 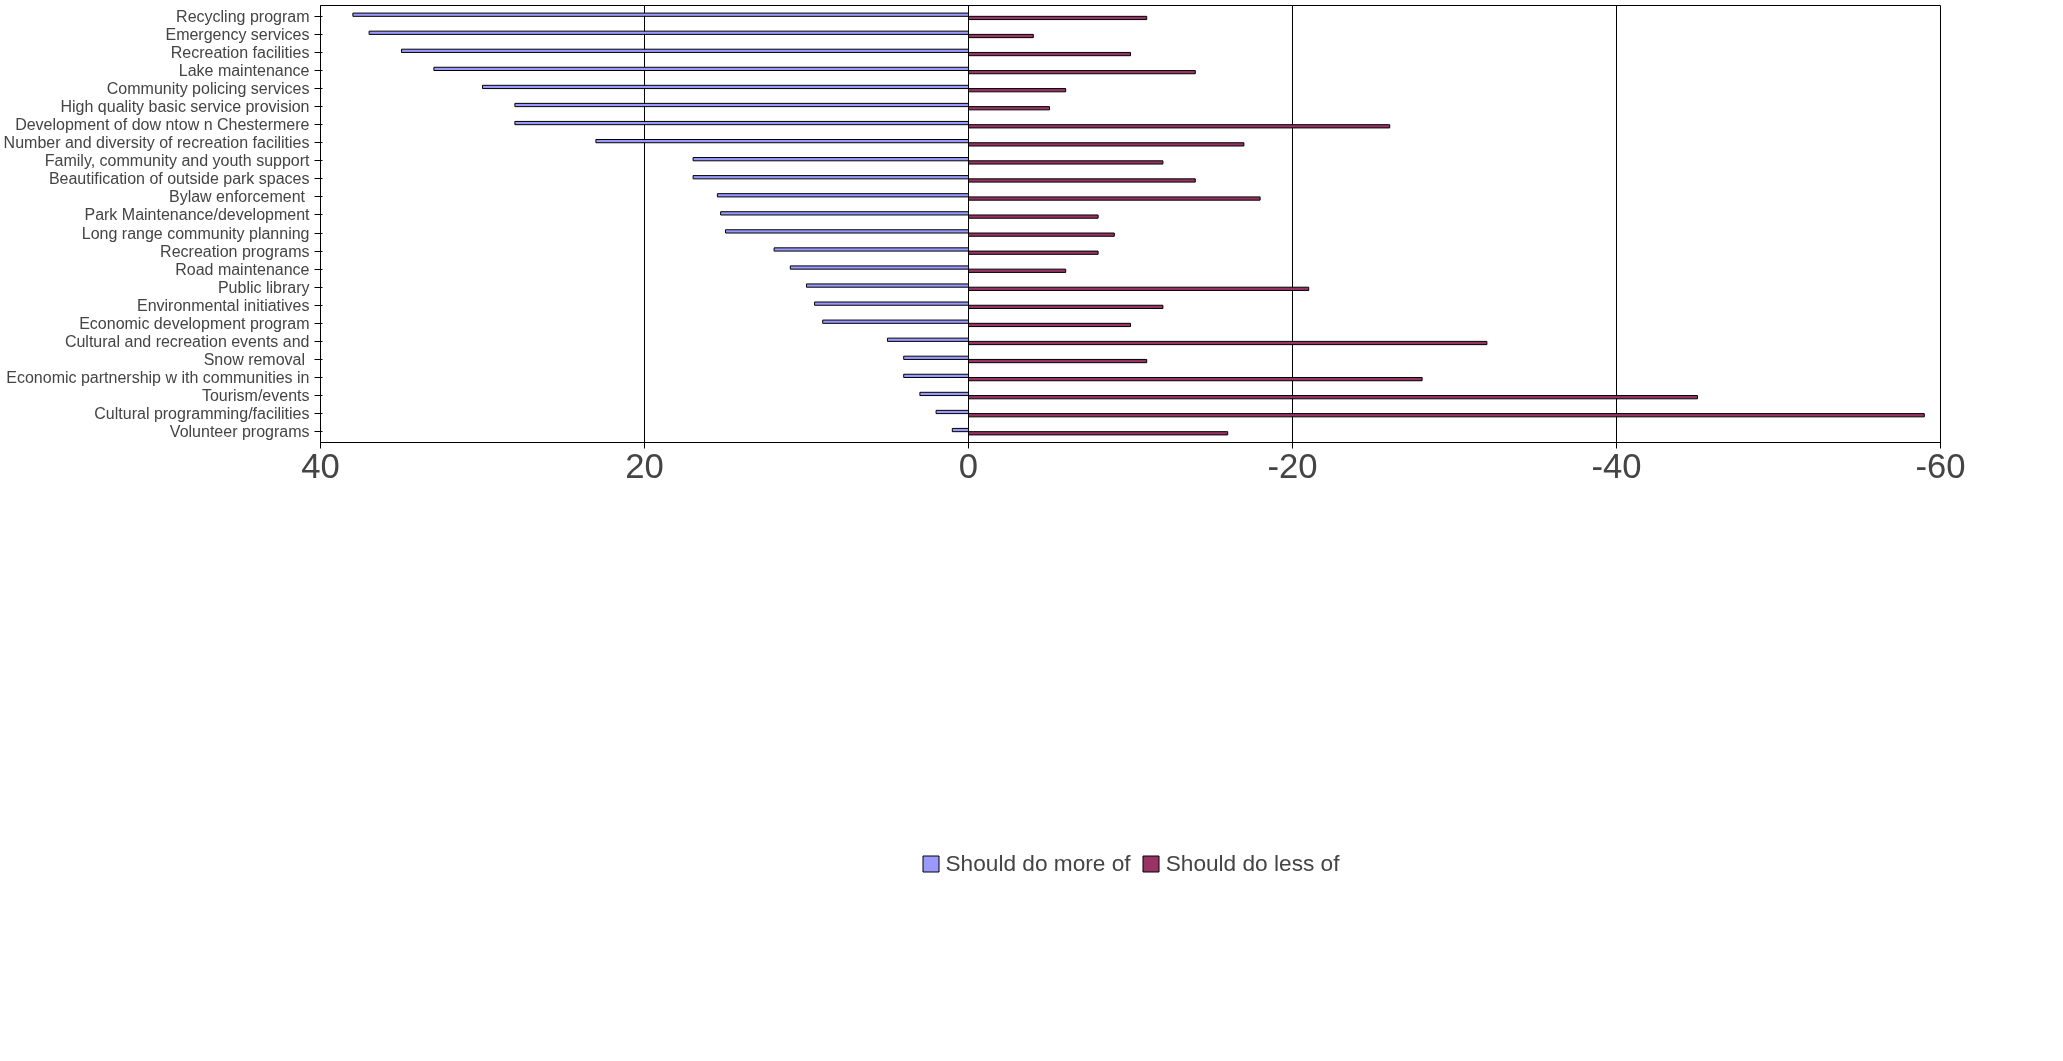 What do you see at coordinates (162, 125) in the screenshot?
I see `y-tick-label: Development of dow ntow n Chestermere` at bounding box center [162, 125].